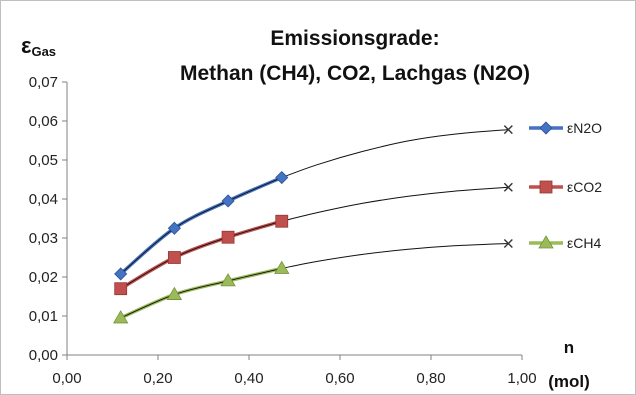  I want to click on x-axis-label-line1: n, so click(569, 347).